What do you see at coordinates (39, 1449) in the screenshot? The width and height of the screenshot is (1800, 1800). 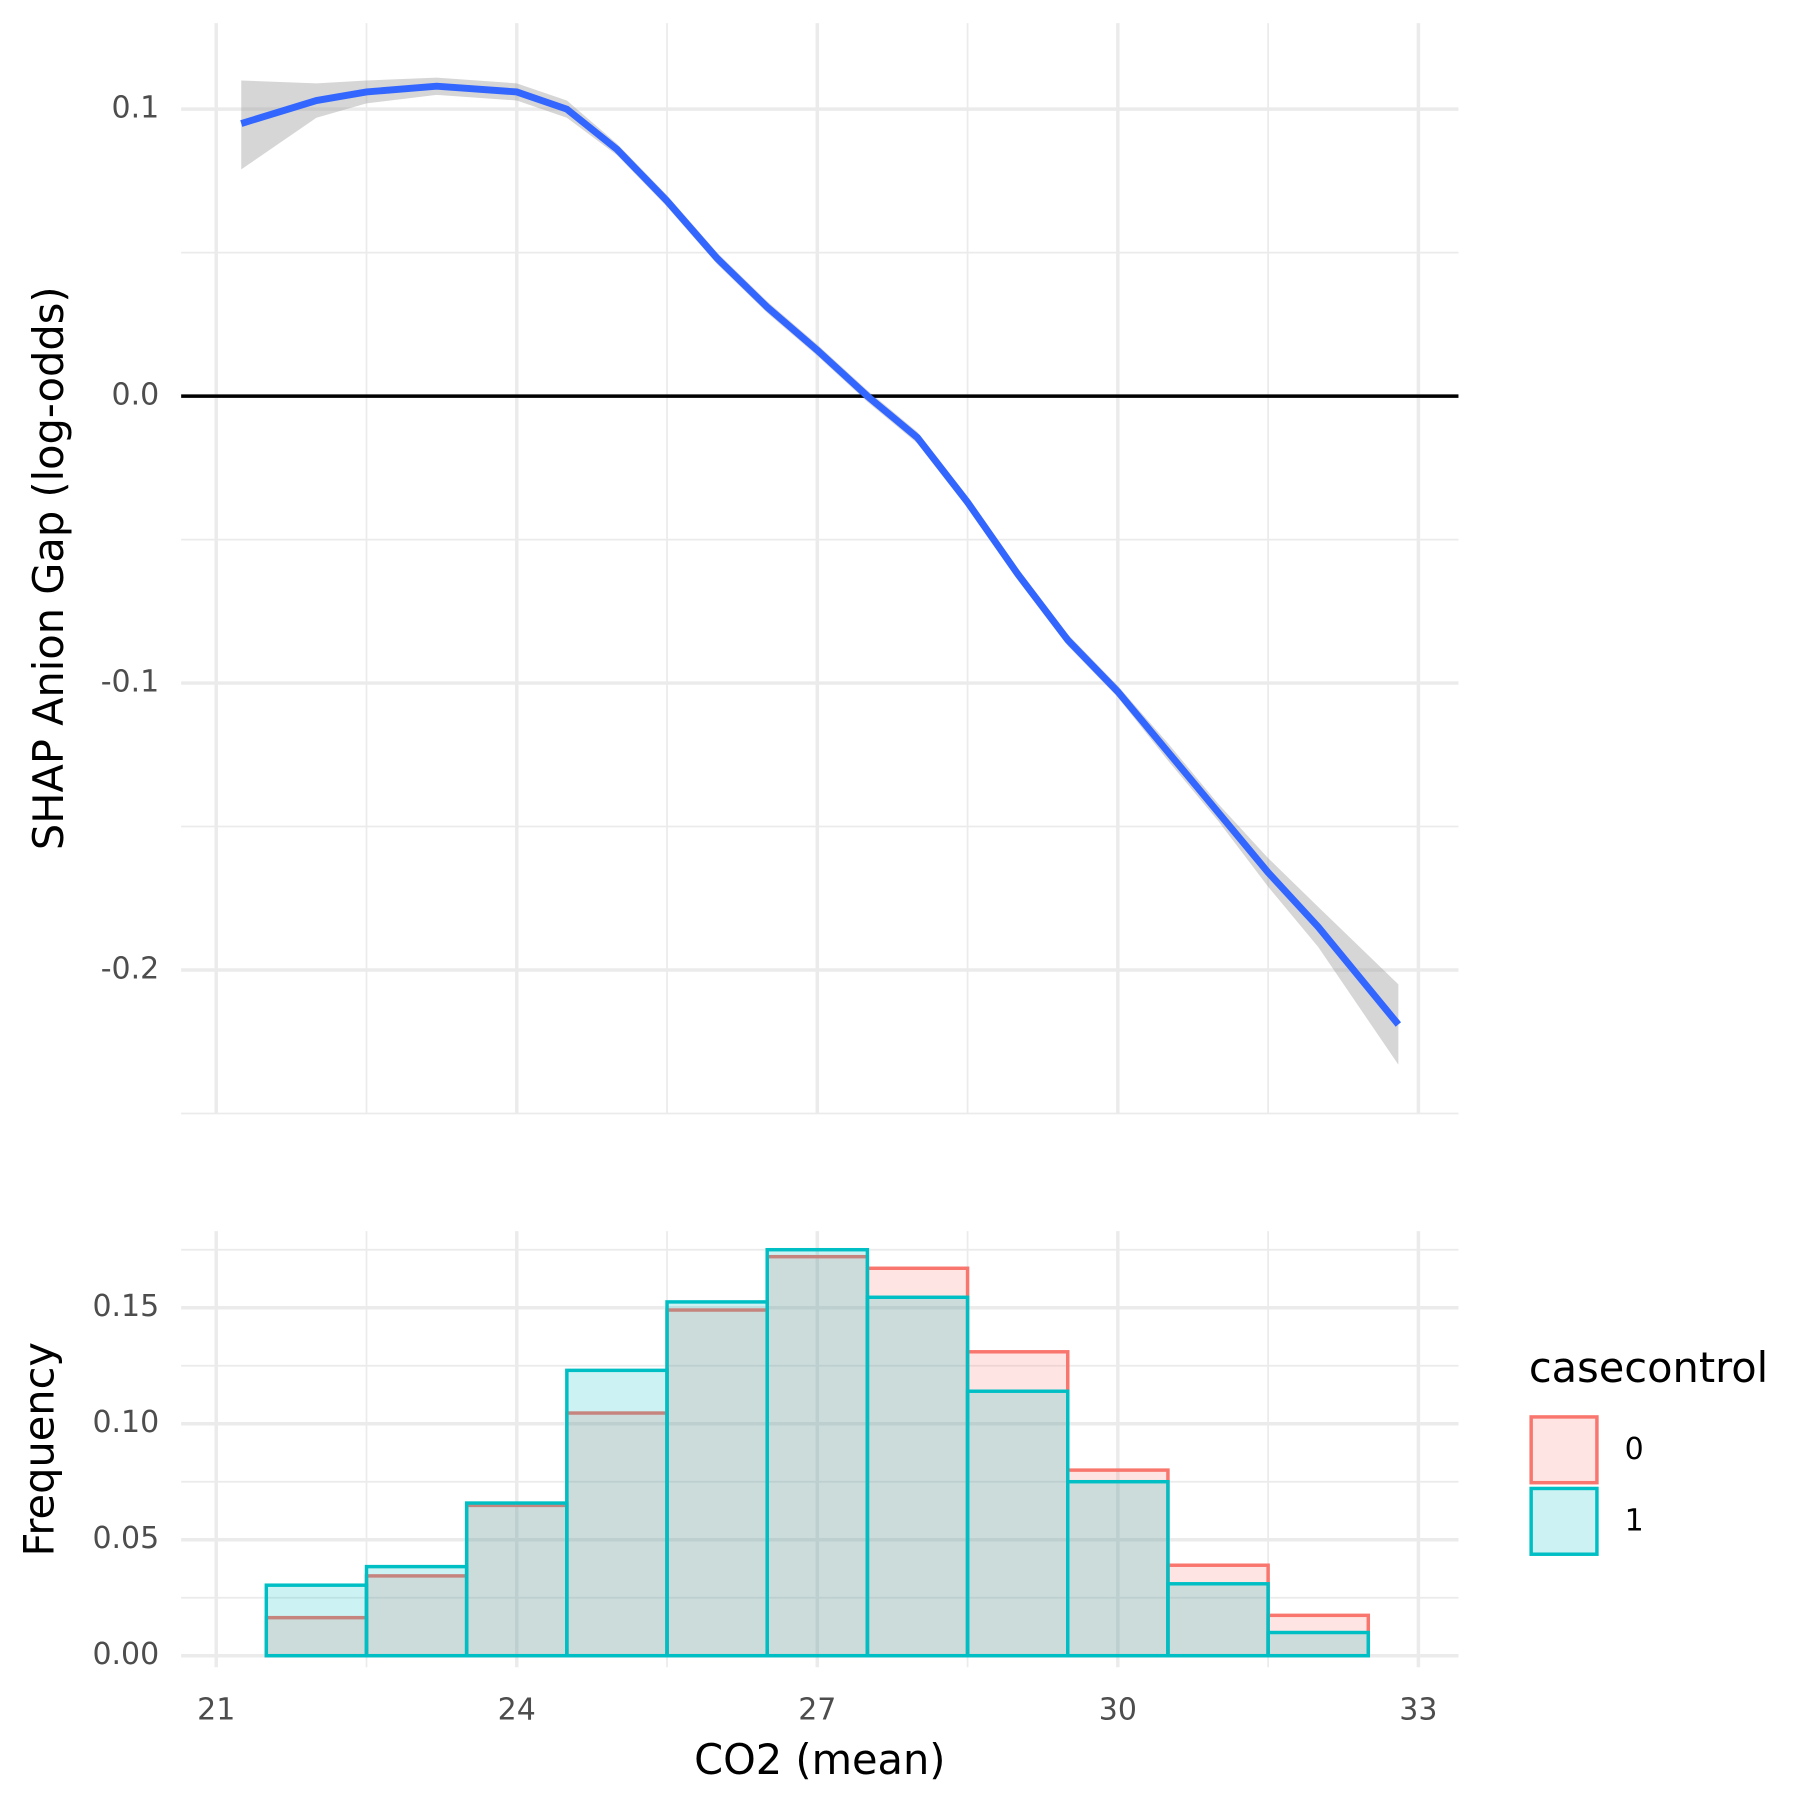 I see `y-axis-title: Frequency` at bounding box center [39, 1449].